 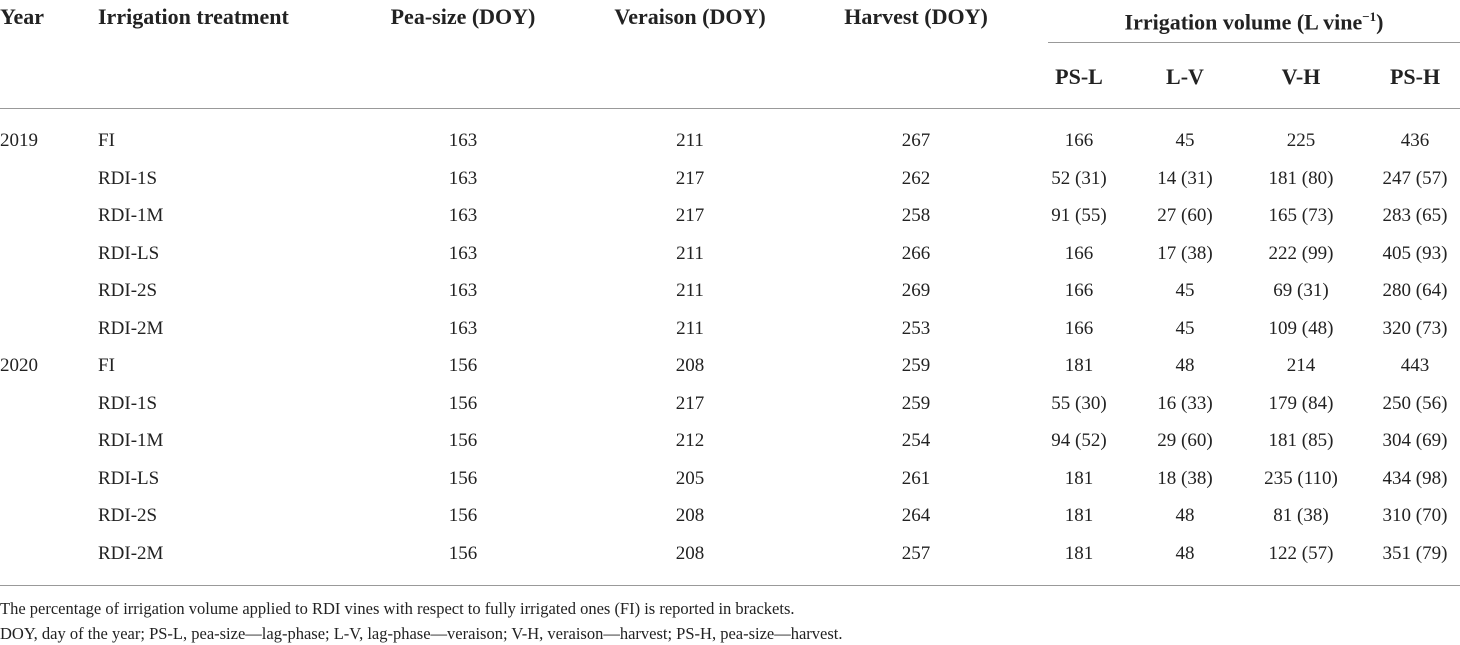 I want to click on bottom-rule, so click(x=730, y=585).